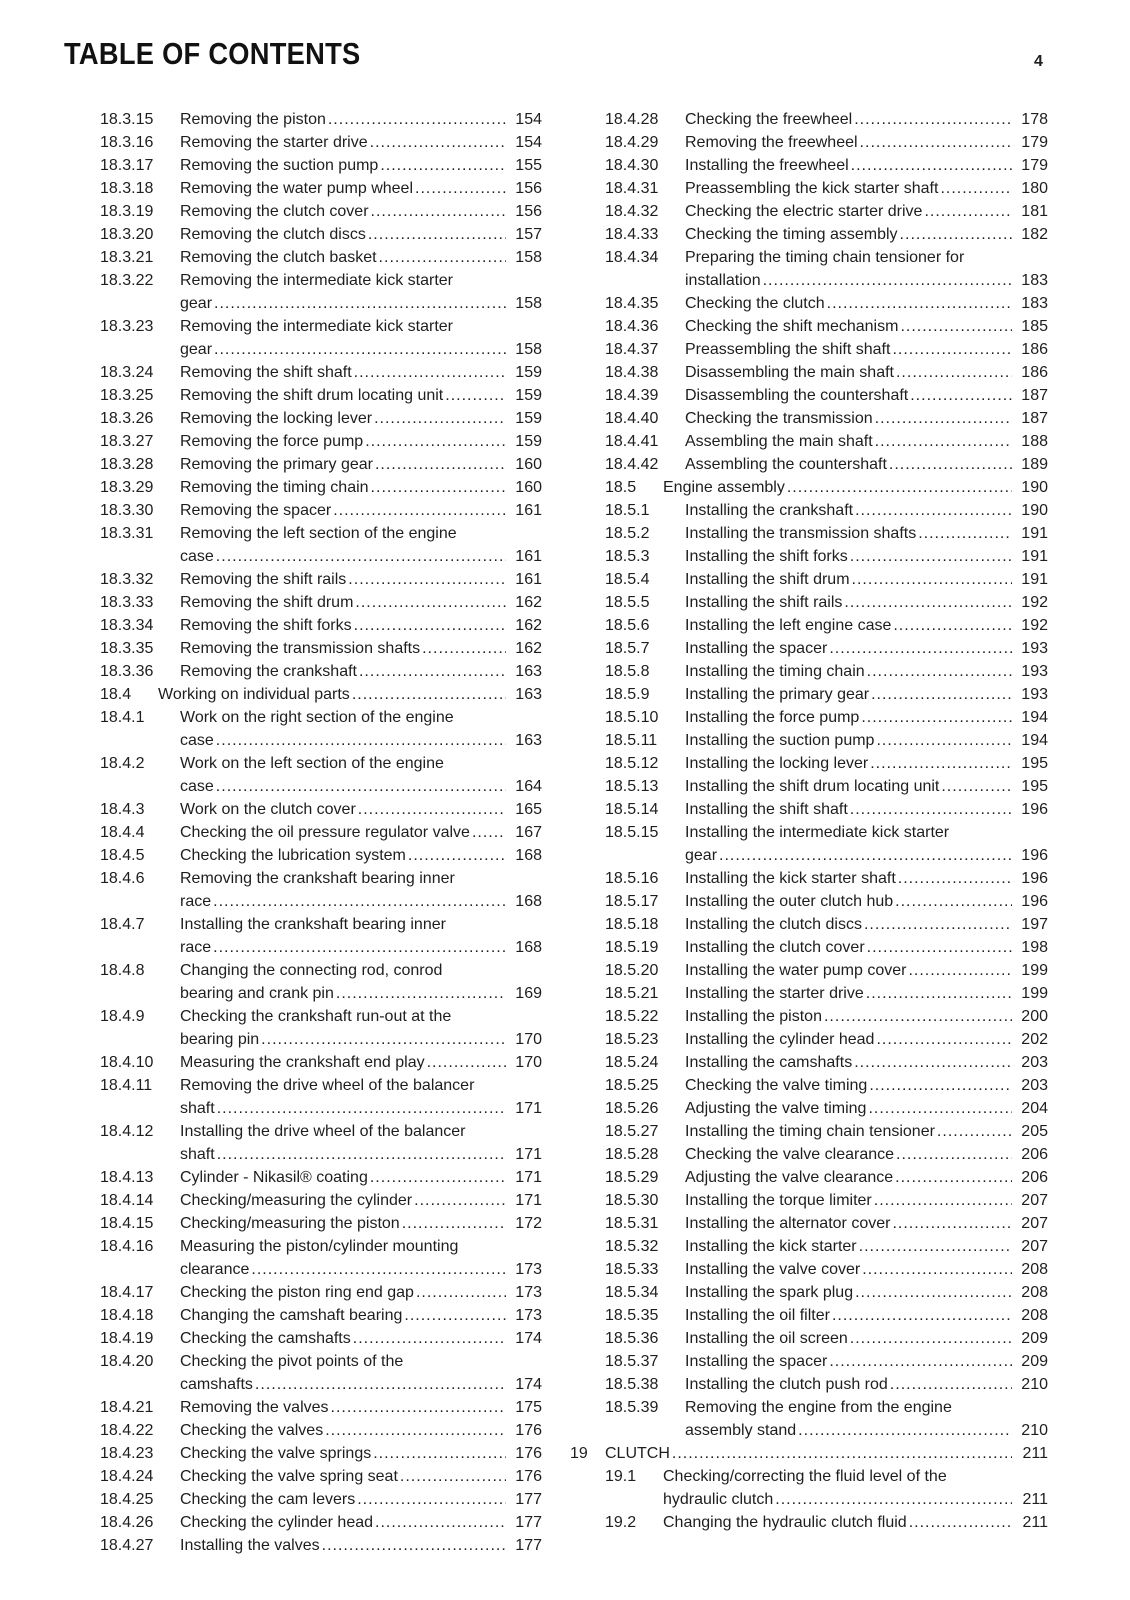 Image resolution: width=1130 pixels, height=1600 pixels. I want to click on toc-entry: 18.4.23 Checking the valve springs 176, so click(321, 1453).